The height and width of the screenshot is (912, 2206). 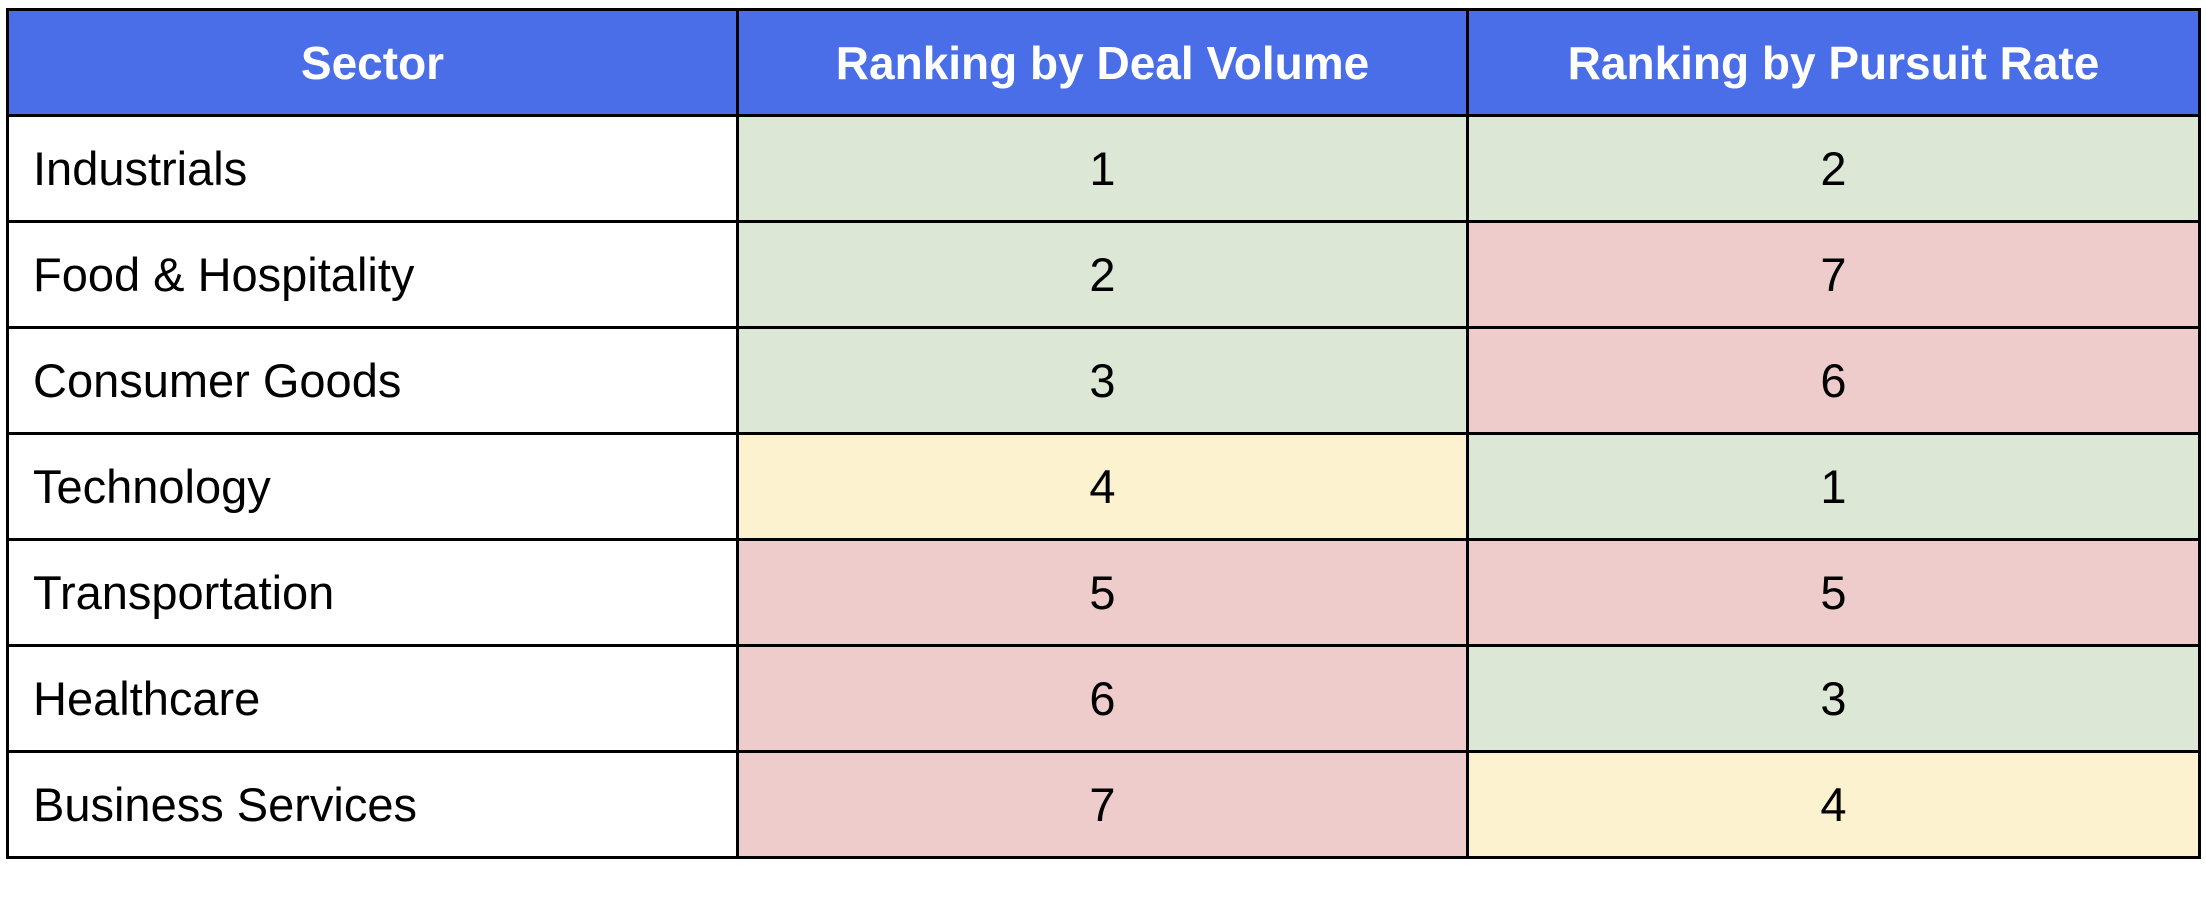 What do you see at coordinates (1833, 274) in the screenshot?
I see `pursuit-rate-rank-cell: 7` at bounding box center [1833, 274].